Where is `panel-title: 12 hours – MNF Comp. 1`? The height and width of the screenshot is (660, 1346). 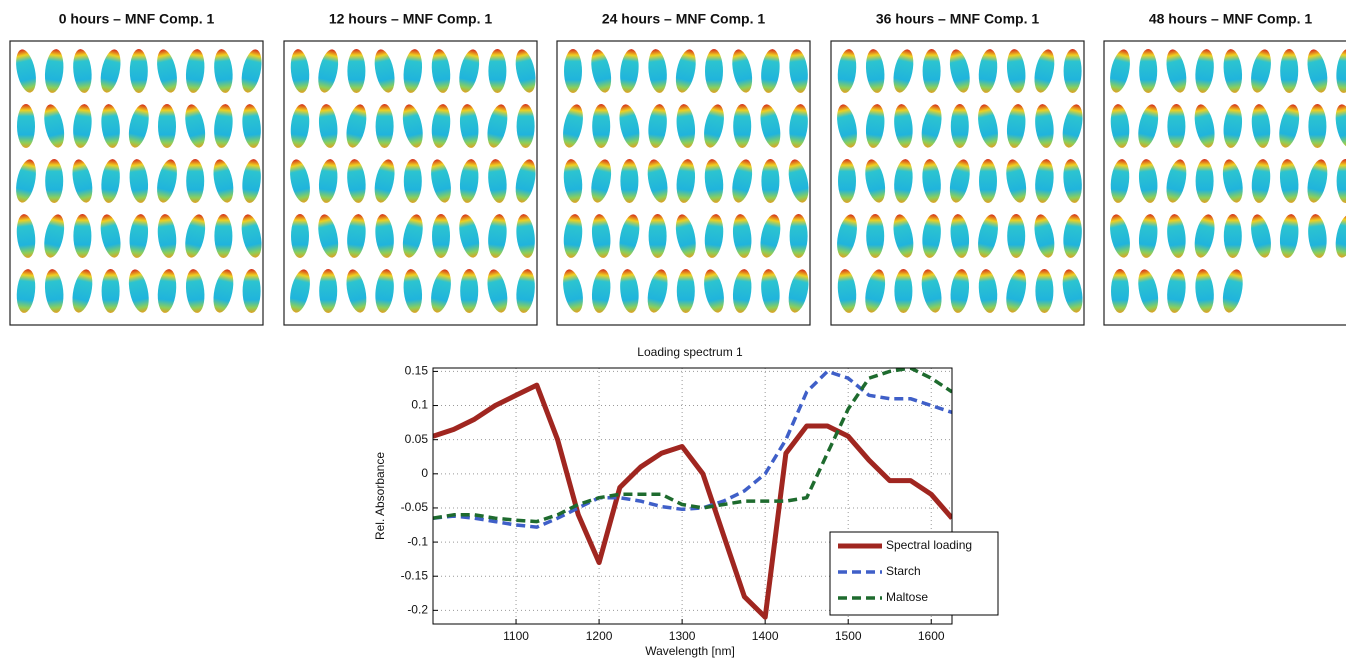 panel-title: 12 hours – MNF Comp. 1 is located at coordinates (411, 19).